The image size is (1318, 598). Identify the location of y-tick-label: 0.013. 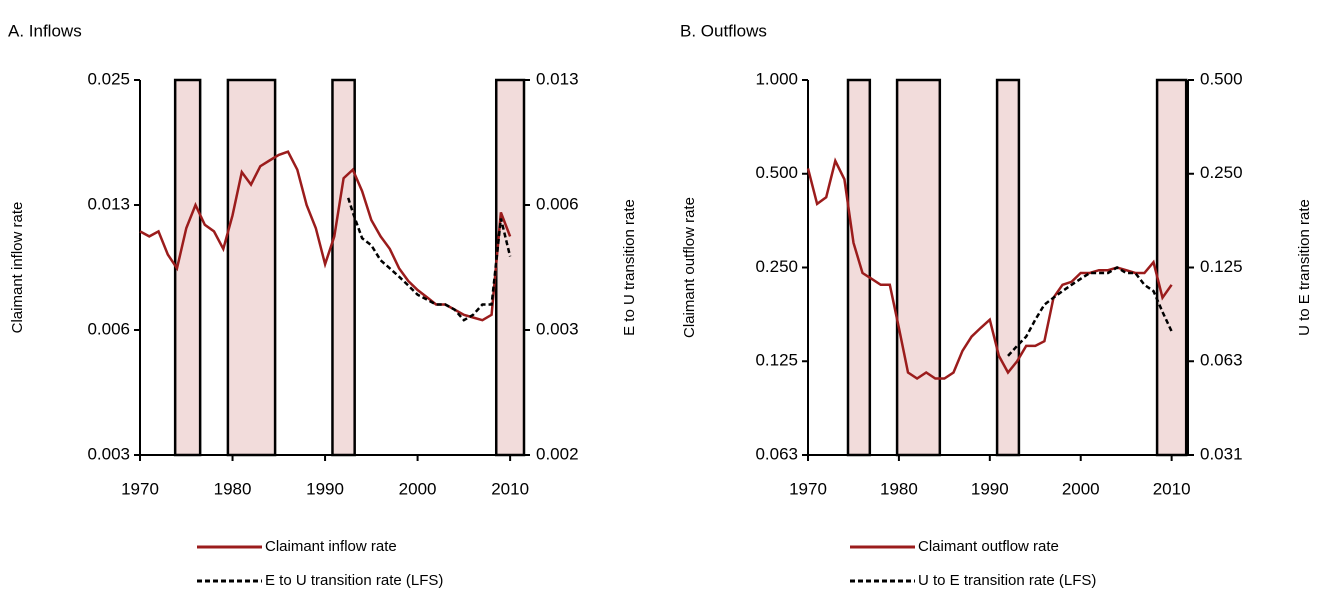
(108, 203).